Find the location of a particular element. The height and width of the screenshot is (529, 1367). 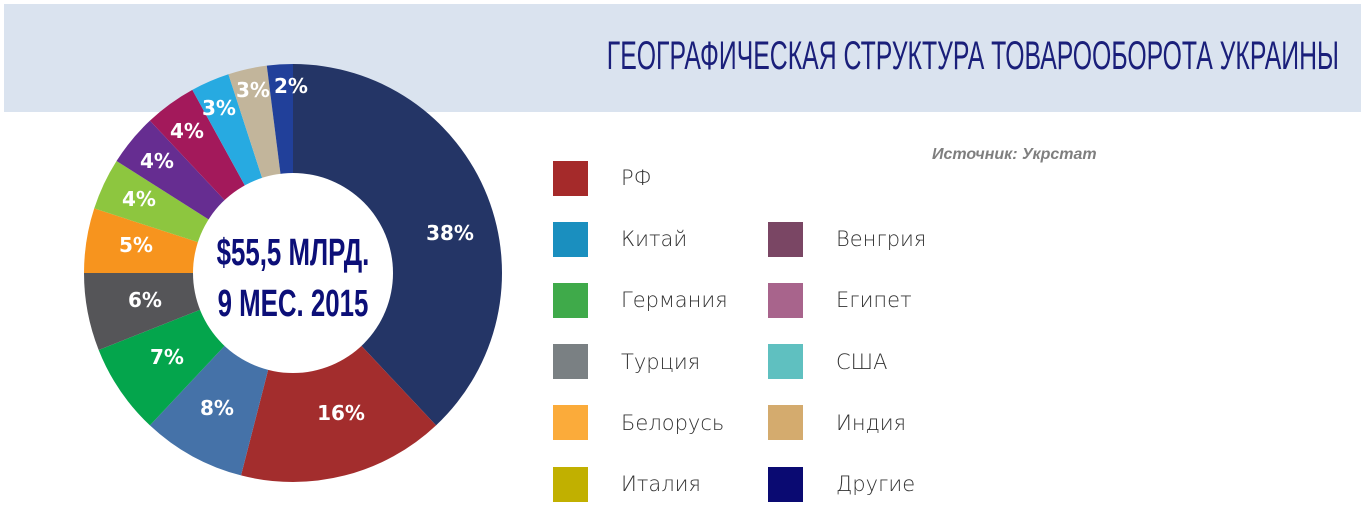

legend-label: Турция is located at coordinates (661, 361).